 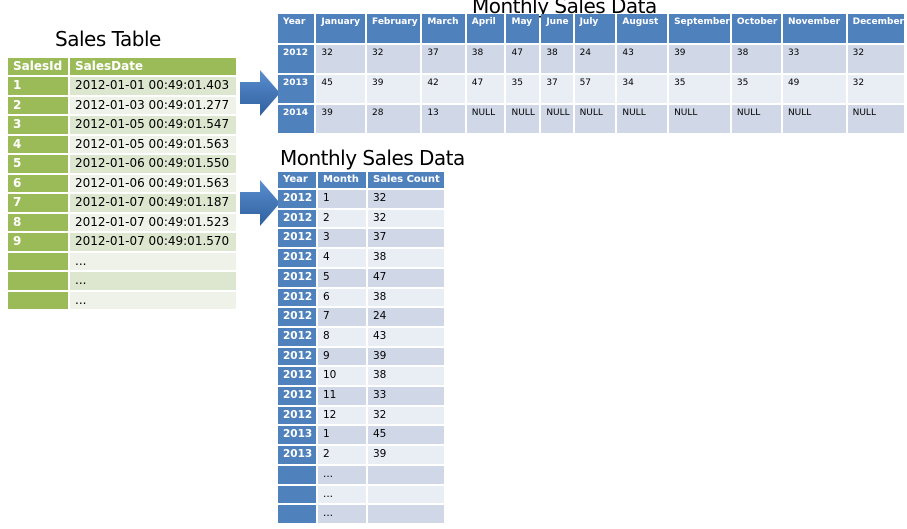 I want to click on month-cell: 12, so click(x=342, y=415).